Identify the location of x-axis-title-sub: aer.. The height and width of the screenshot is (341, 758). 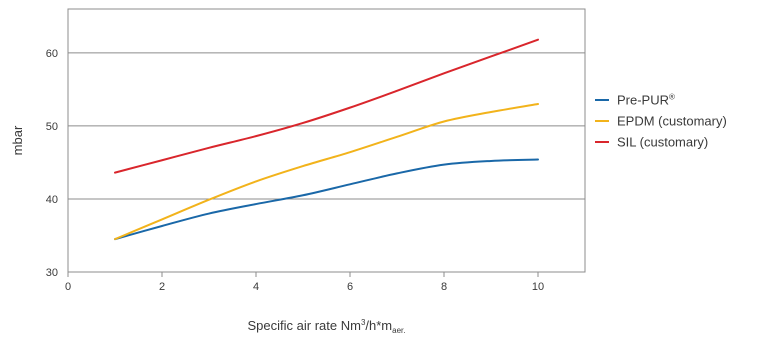
(398, 330).